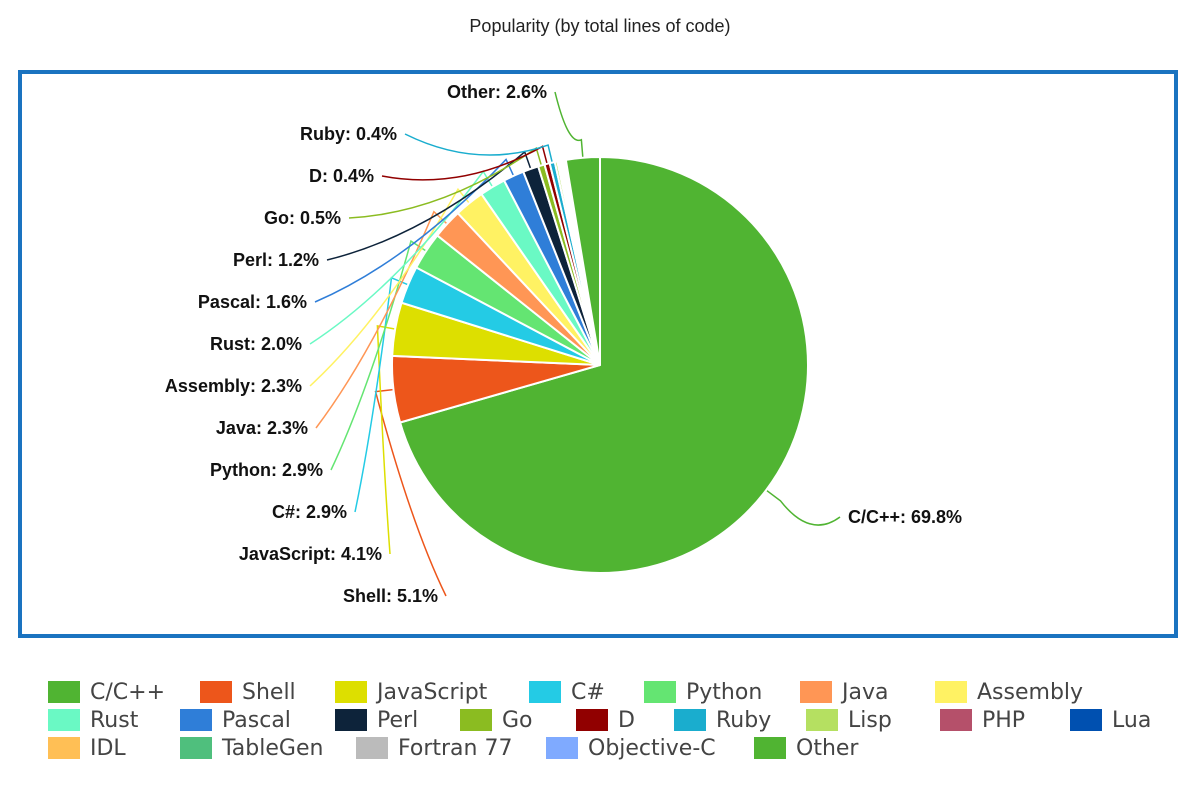  Describe the element at coordinates (600, 26) in the screenshot. I see `chart-title: Popularity (by total lines of code)` at that location.